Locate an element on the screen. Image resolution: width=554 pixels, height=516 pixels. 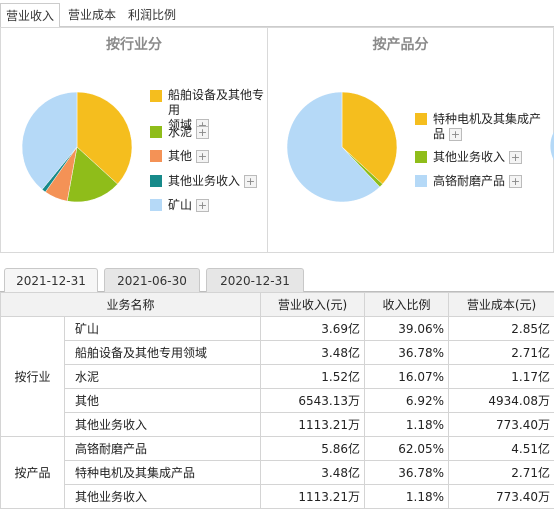
legend-item-cement: 水泥 + is located at coordinates (189, 132).